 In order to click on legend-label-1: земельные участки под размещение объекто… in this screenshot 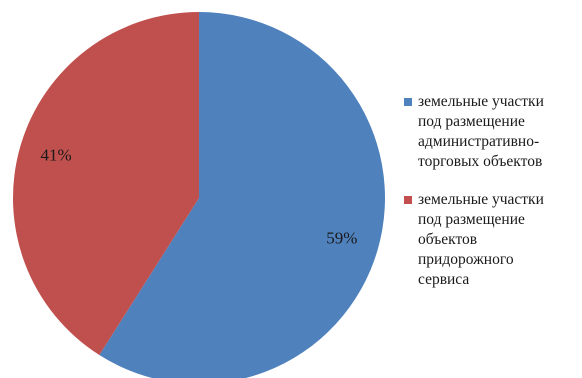, I will do `click(481, 239)`.